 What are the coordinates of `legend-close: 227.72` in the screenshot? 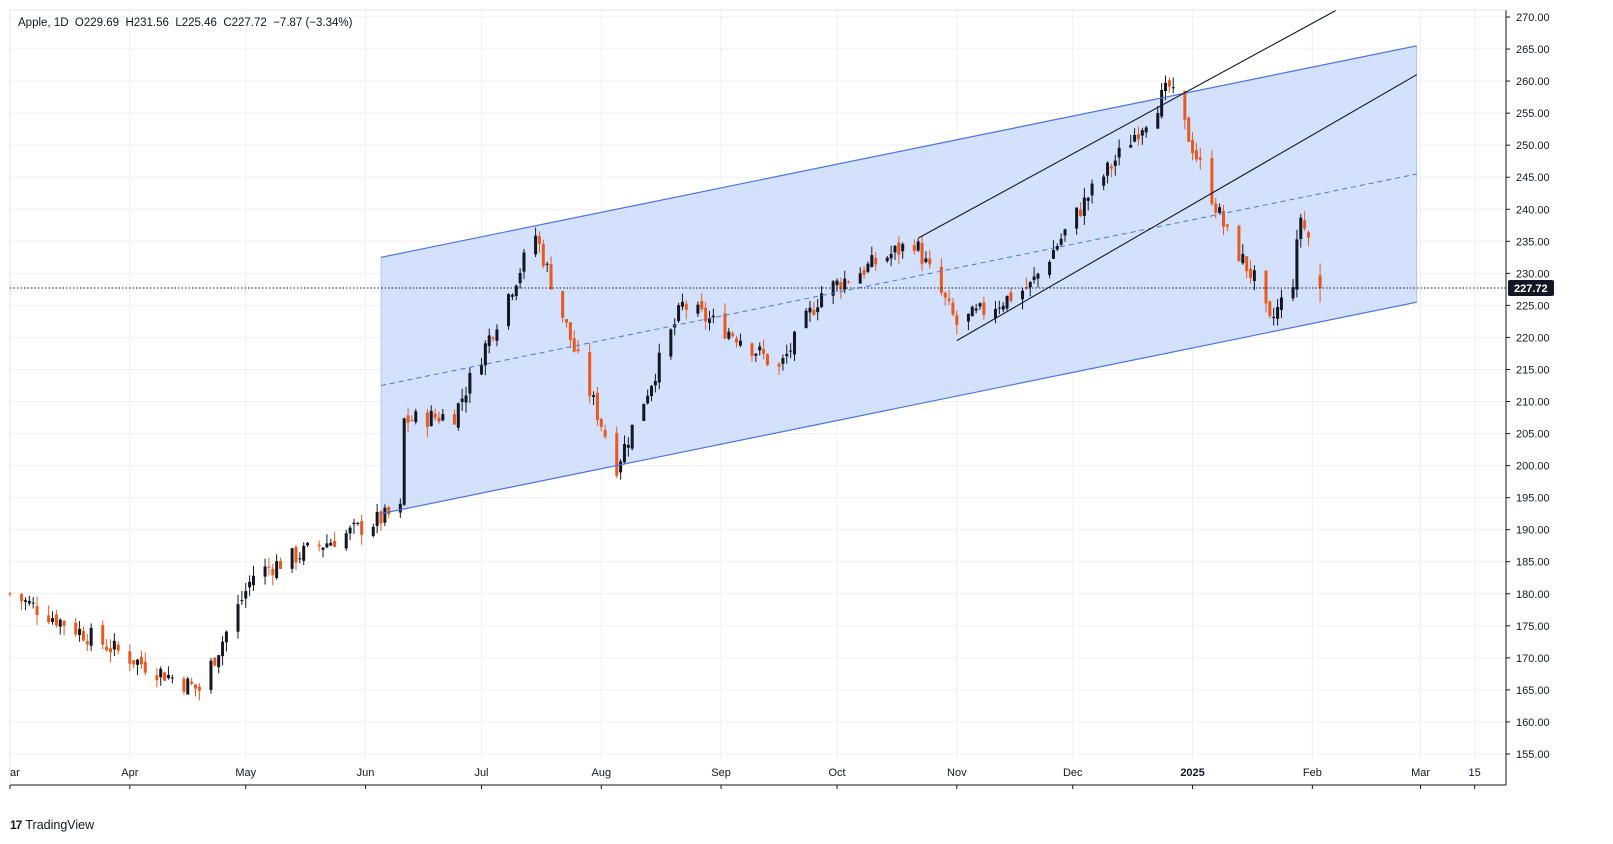 It's located at (249, 23).